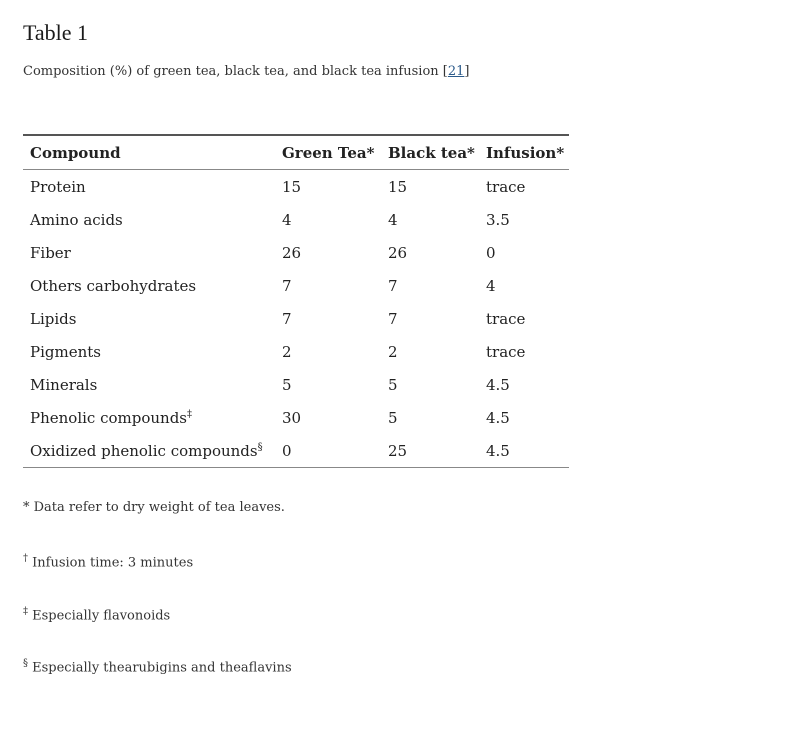  What do you see at coordinates (53, 318) in the screenshot?
I see `compound-name: Lipids` at bounding box center [53, 318].